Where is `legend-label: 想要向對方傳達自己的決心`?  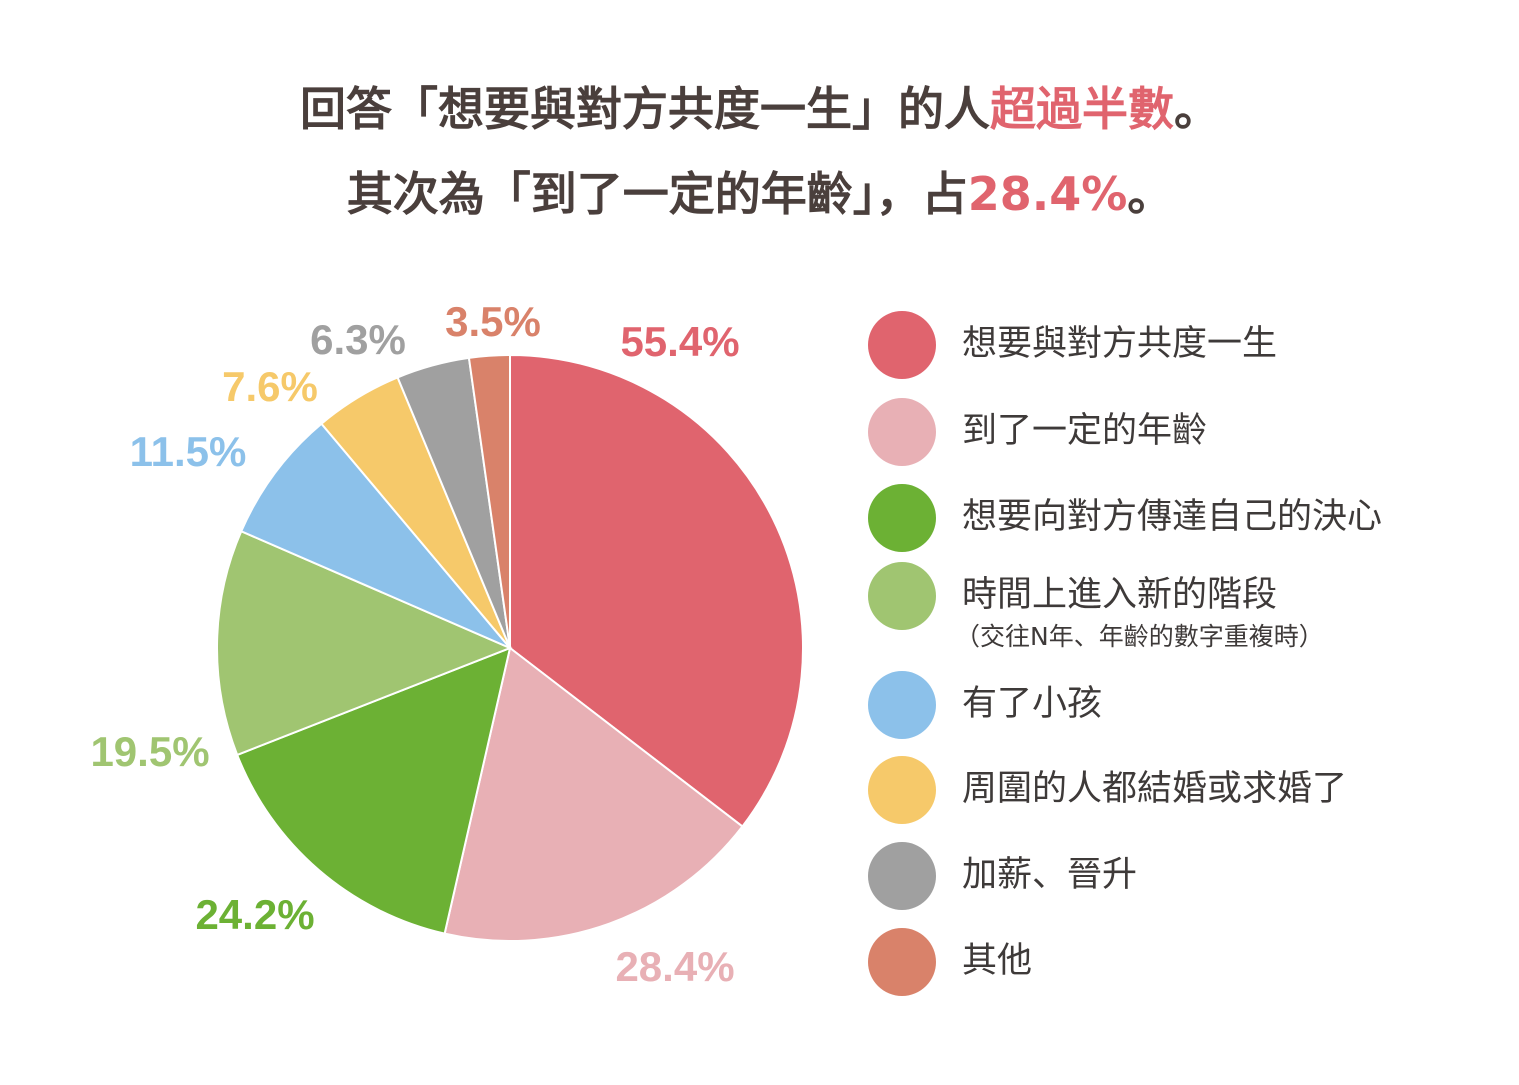
legend-label: 想要向對方傳達自己的決心 is located at coordinates (1172, 517).